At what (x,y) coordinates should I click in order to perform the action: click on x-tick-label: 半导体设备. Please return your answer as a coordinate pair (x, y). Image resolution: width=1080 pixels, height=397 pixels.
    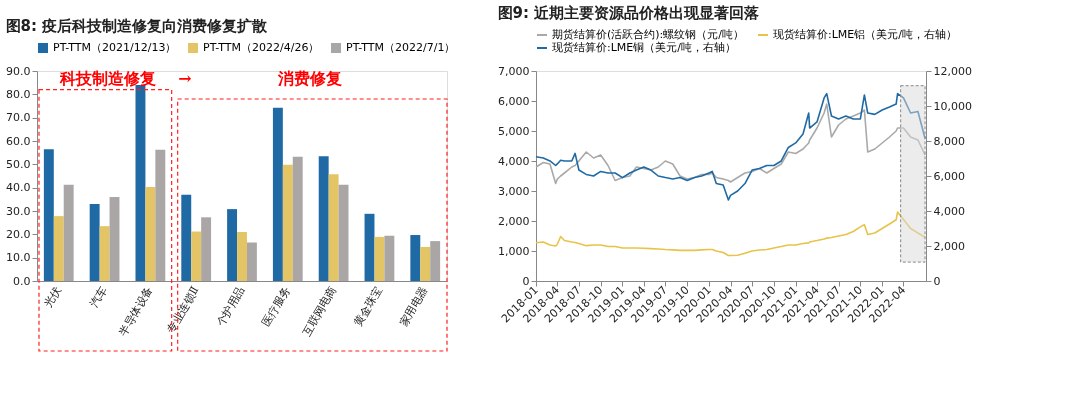
    Looking at the image, I should click on (136, 311).